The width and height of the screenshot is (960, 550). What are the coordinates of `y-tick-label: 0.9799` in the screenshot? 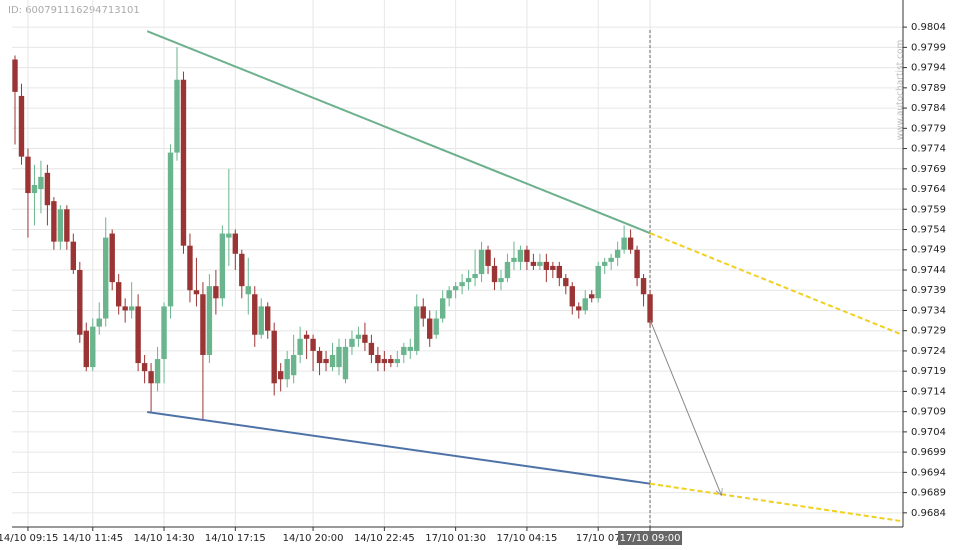 It's located at (928, 47).